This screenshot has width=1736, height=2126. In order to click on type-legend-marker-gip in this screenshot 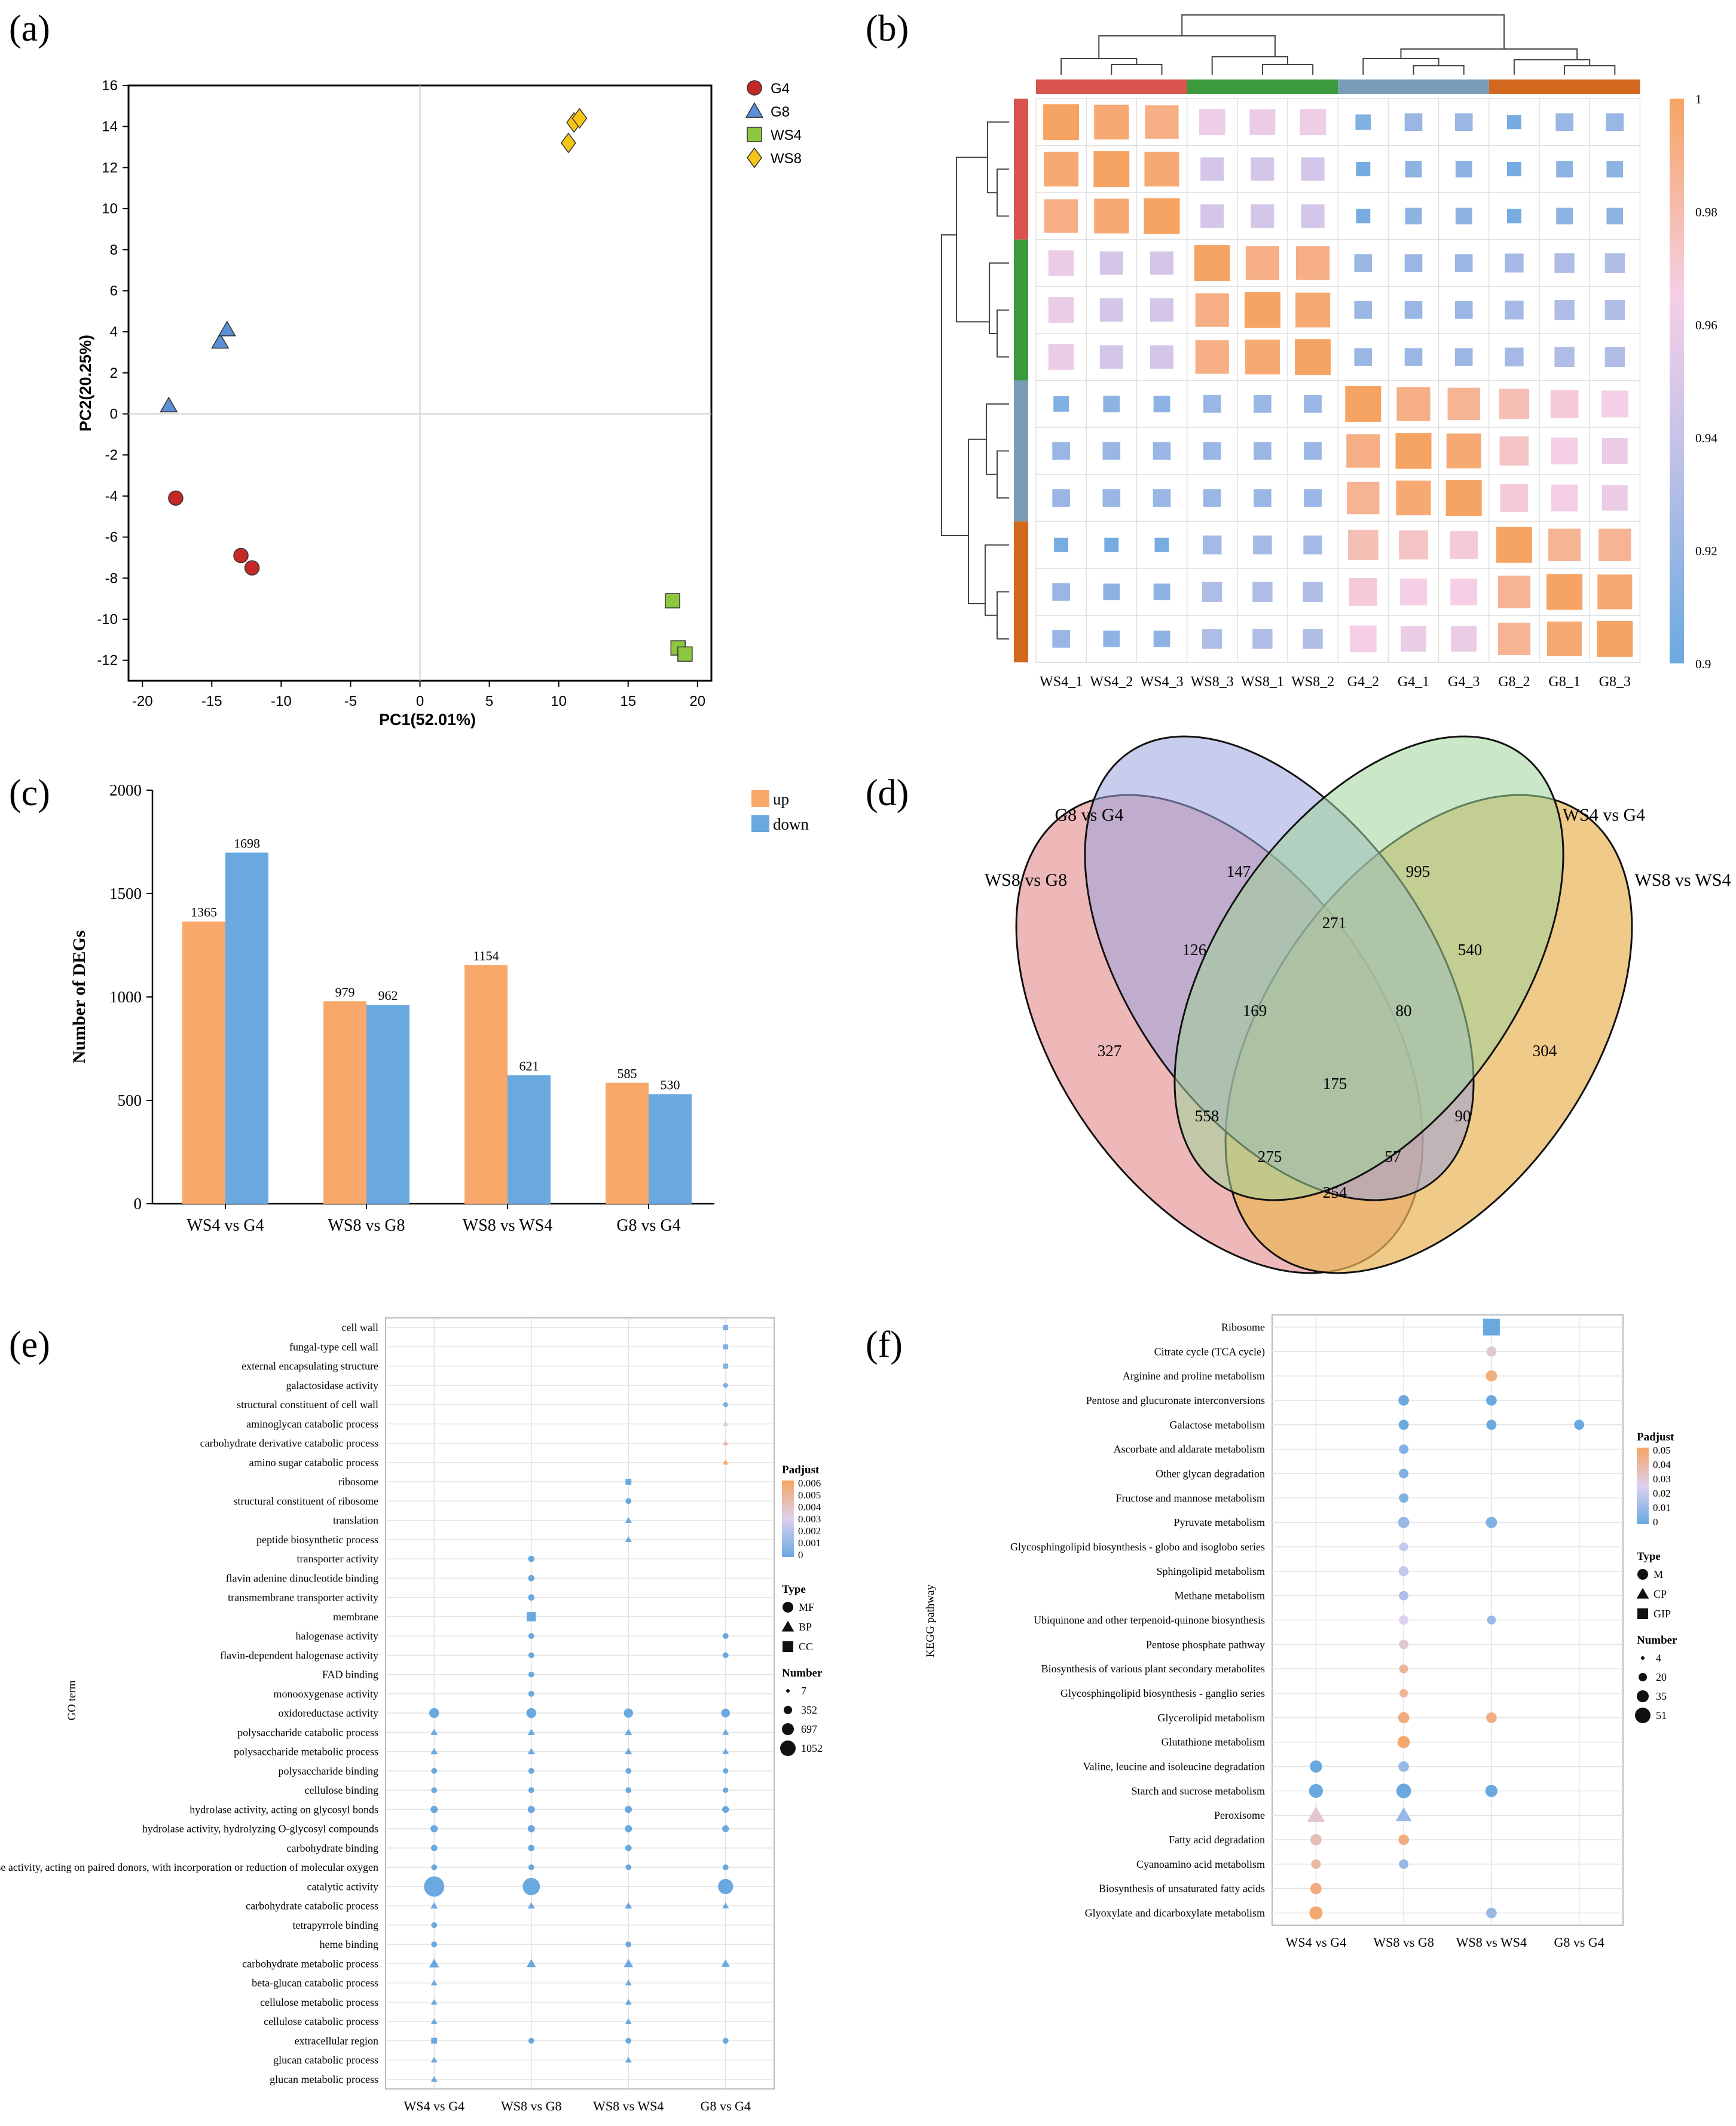, I will do `click(1643, 1613)`.